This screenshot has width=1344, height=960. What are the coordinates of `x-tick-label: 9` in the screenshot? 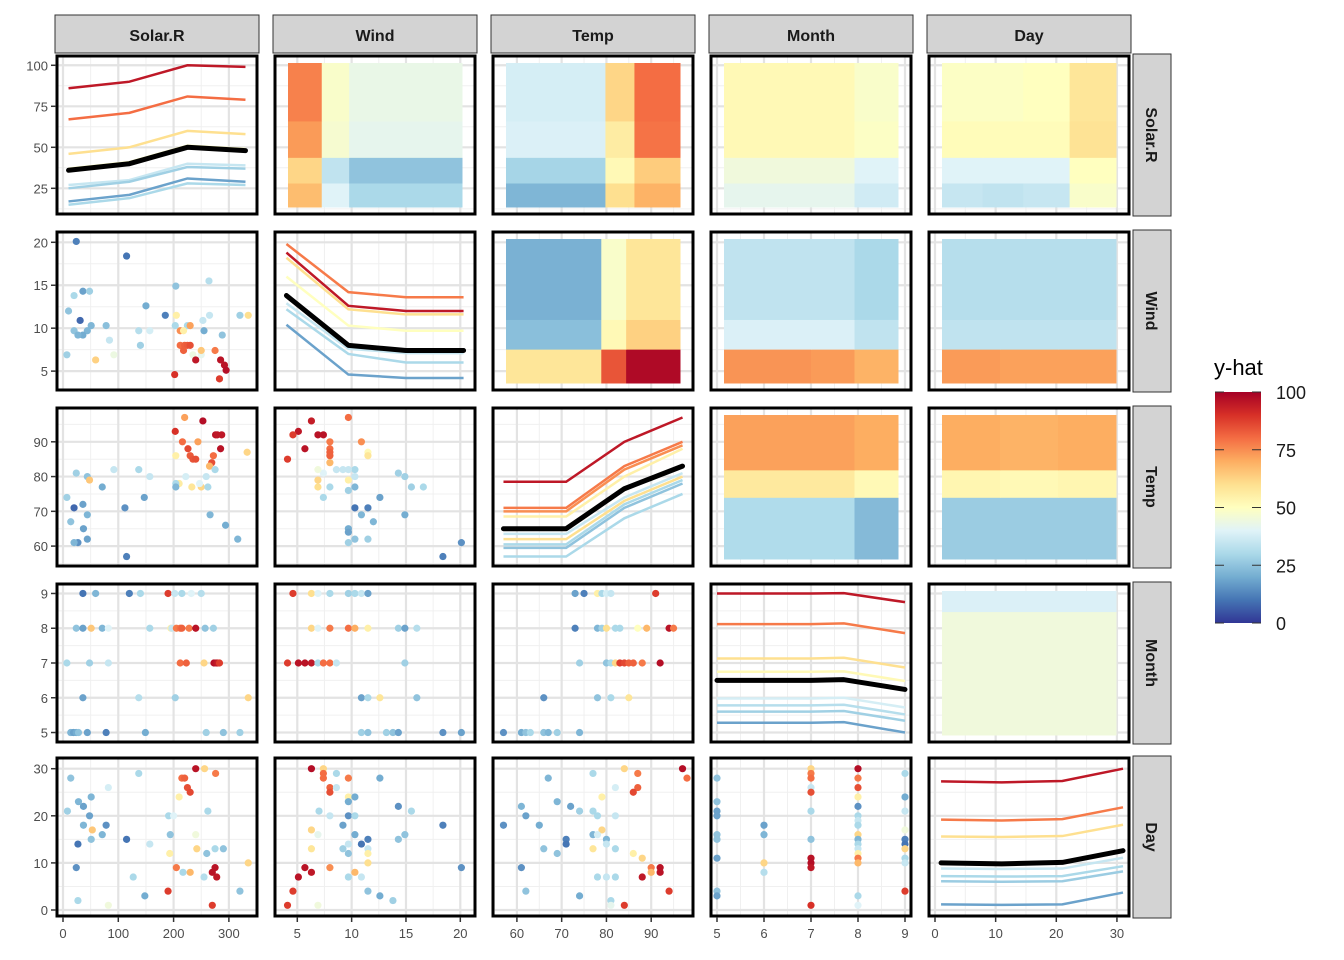 It's located at (904, 933).